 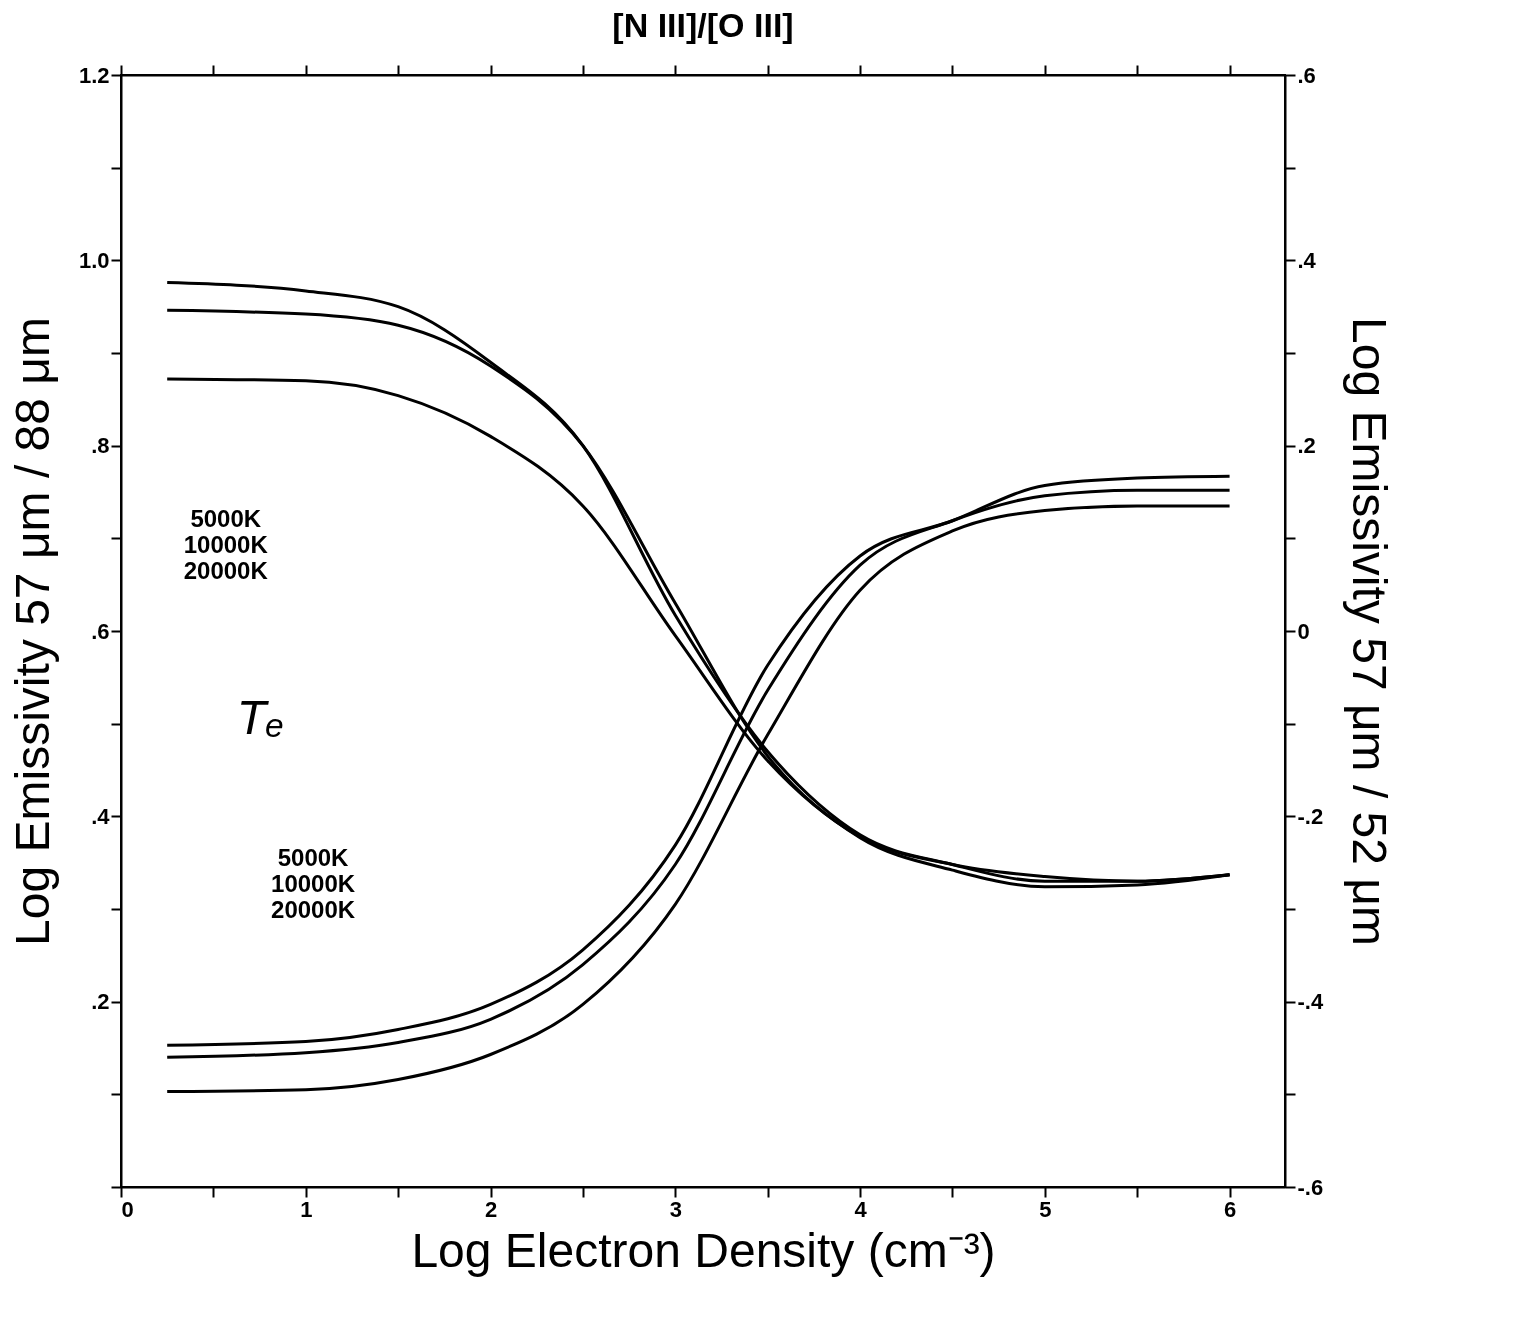 What do you see at coordinates (306, 1209) in the screenshot?
I see `x-tick-label: 1` at bounding box center [306, 1209].